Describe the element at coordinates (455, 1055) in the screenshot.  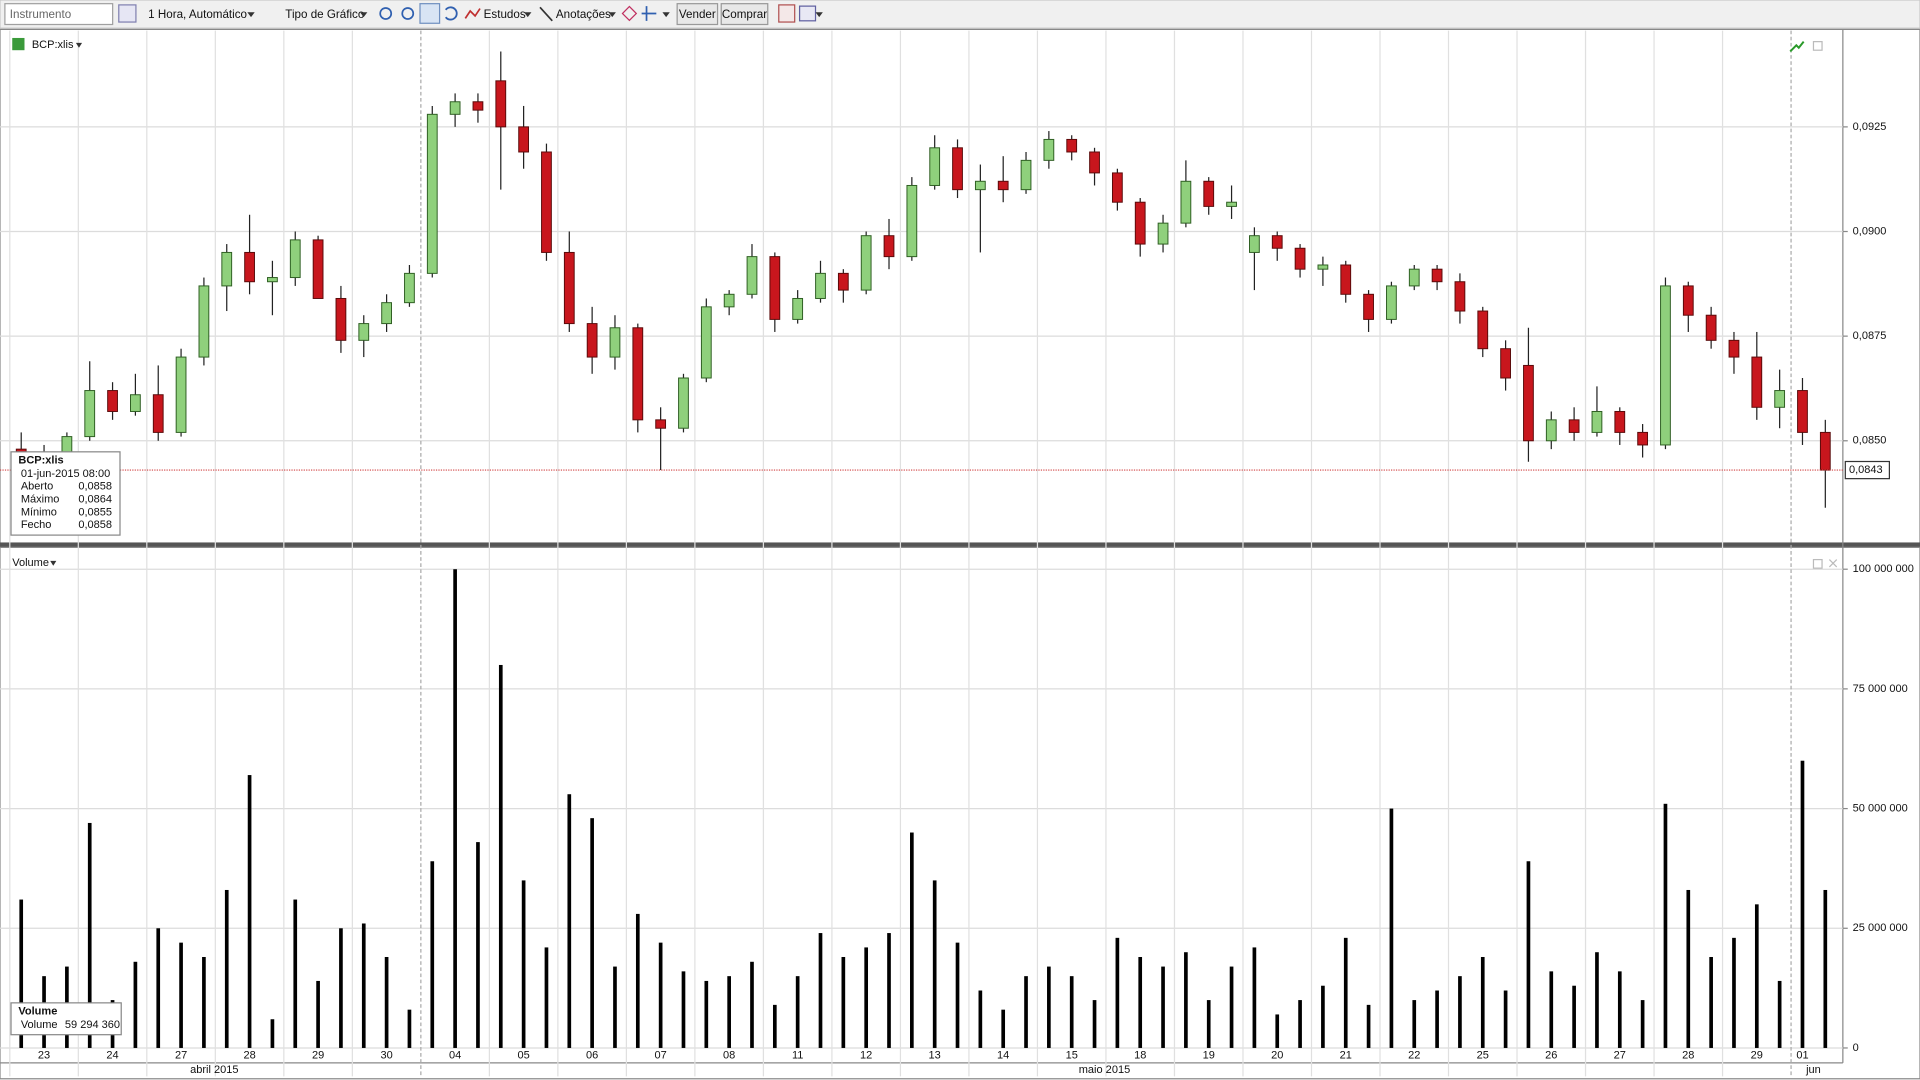
I see `x-tick-label: 04` at that location.